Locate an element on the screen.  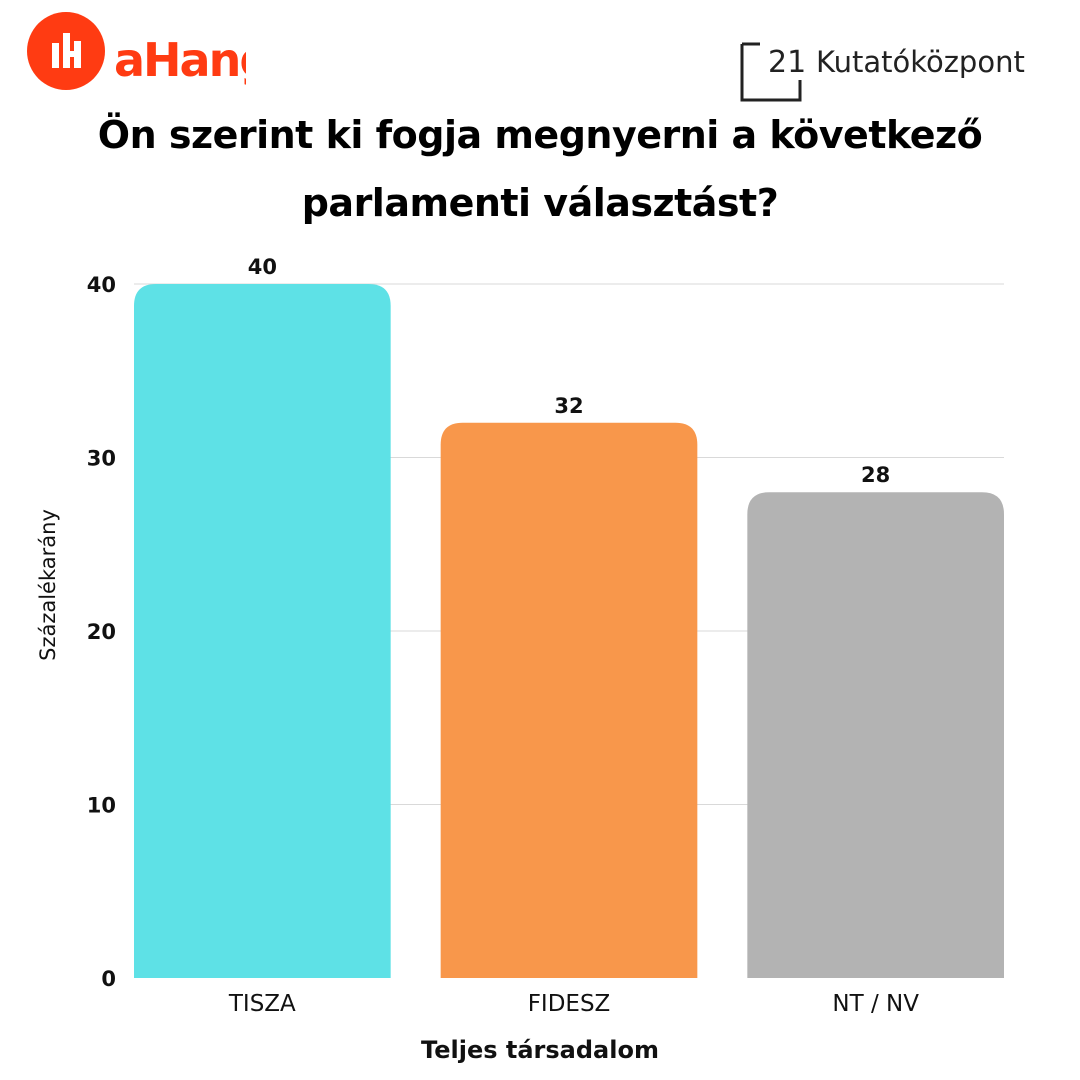
data-labels-layer: 40 32 28 is located at coordinates (569, 371).